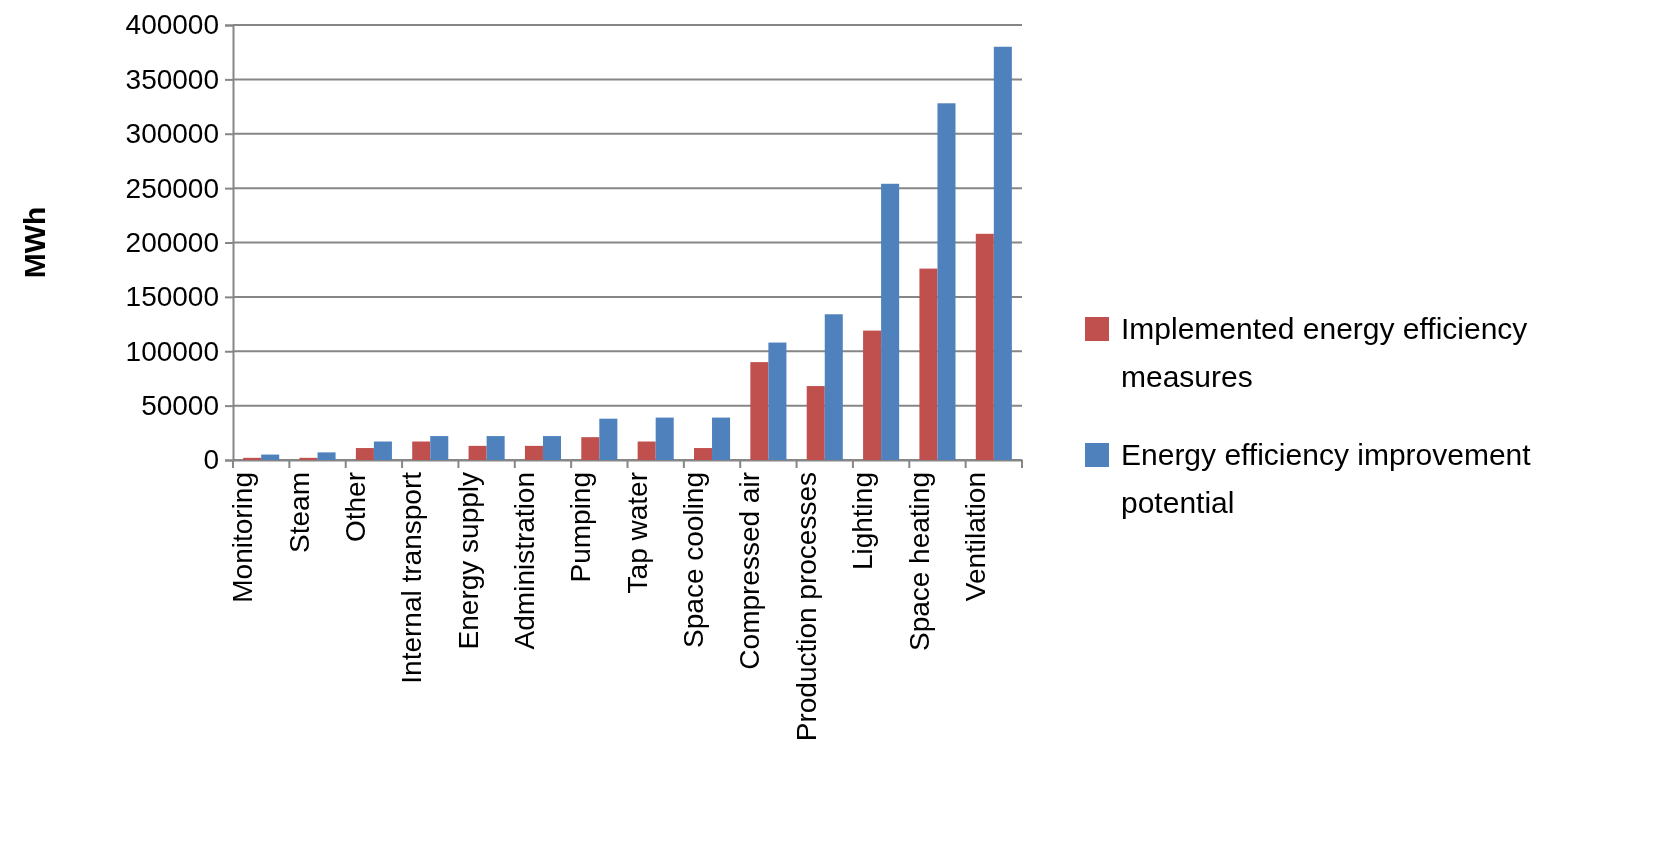 This screenshot has height=848, width=1661. What do you see at coordinates (694, 560) in the screenshot?
I see `x-tick-label: Space cooling` at bounding box center [694, 560].